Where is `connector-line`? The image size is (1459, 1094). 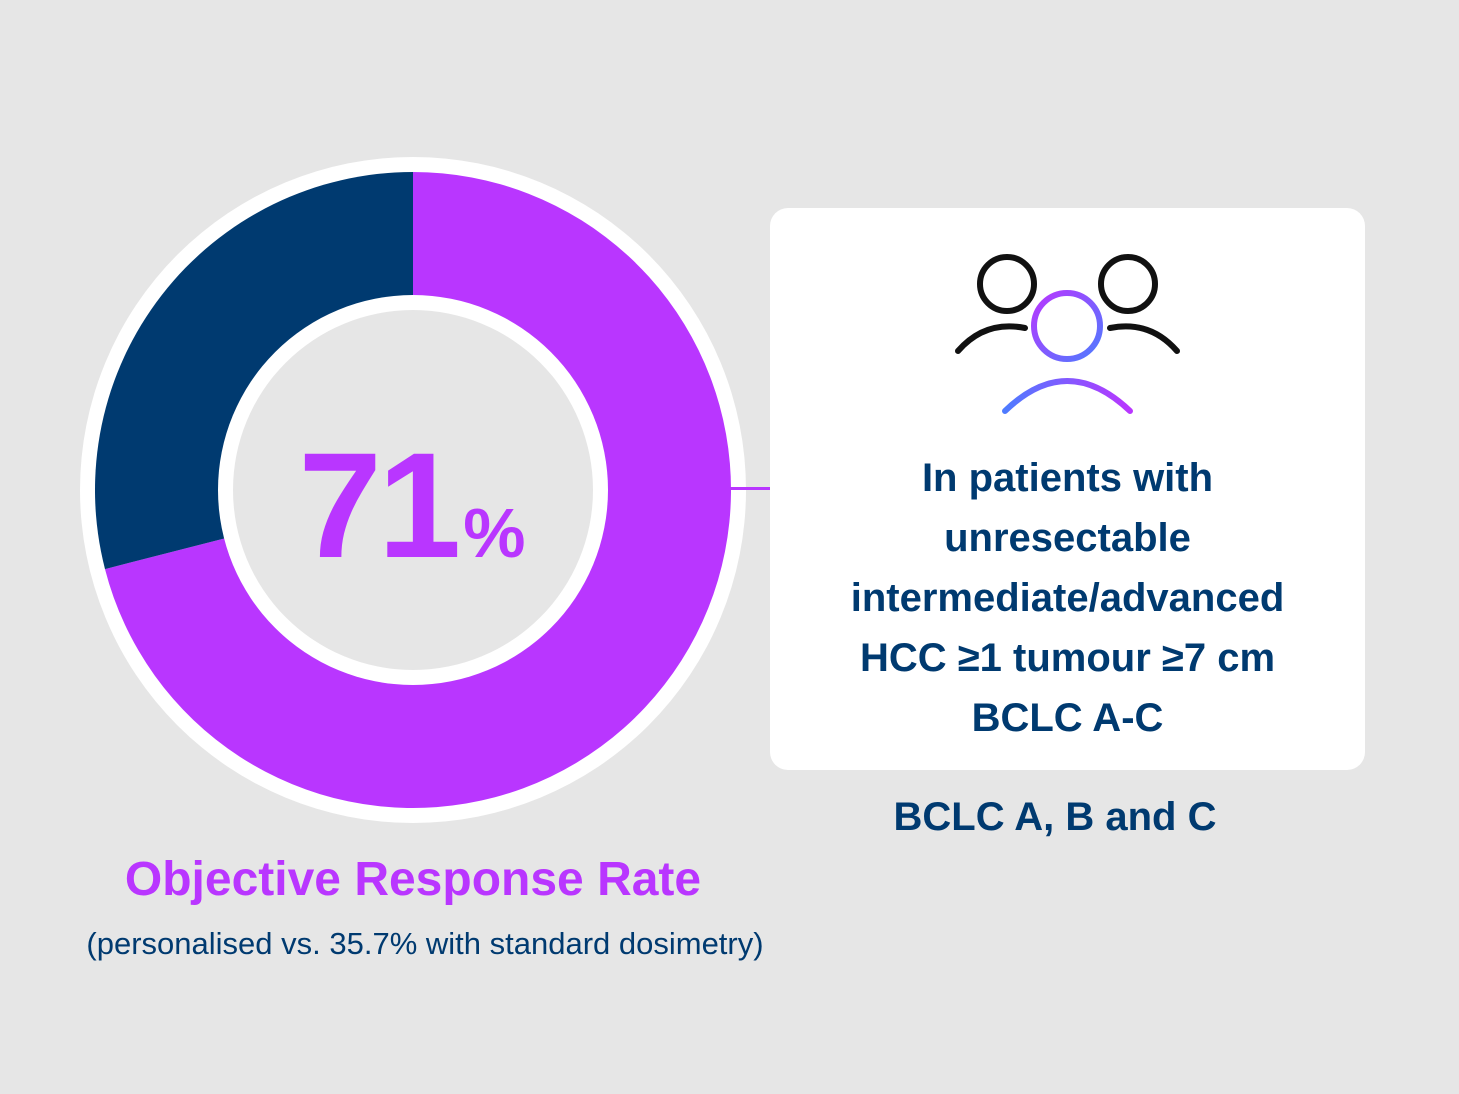
connector-line is located at coordinates (765, 488).